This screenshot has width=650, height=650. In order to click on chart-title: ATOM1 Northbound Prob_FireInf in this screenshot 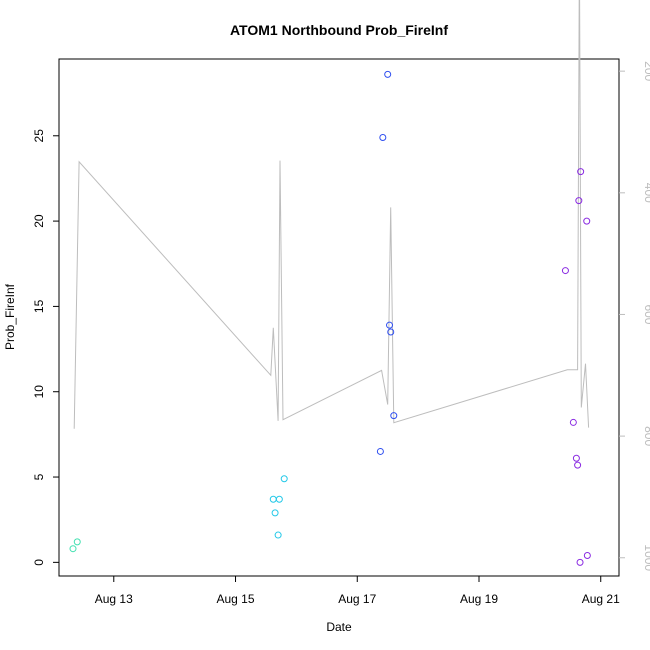, I will do `click(339, 30)`.